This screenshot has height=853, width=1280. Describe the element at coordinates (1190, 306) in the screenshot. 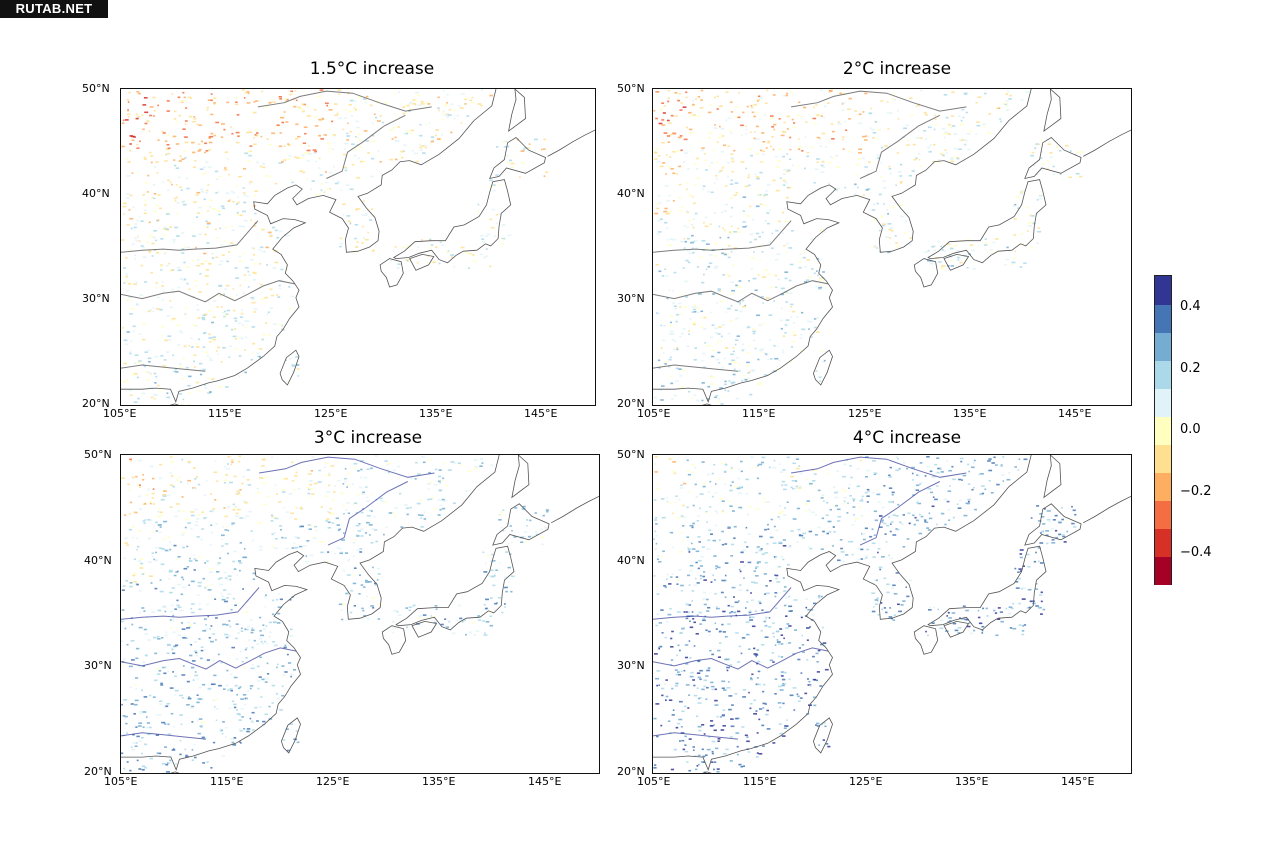

I see `colorbar-label: 0.4` at that location.